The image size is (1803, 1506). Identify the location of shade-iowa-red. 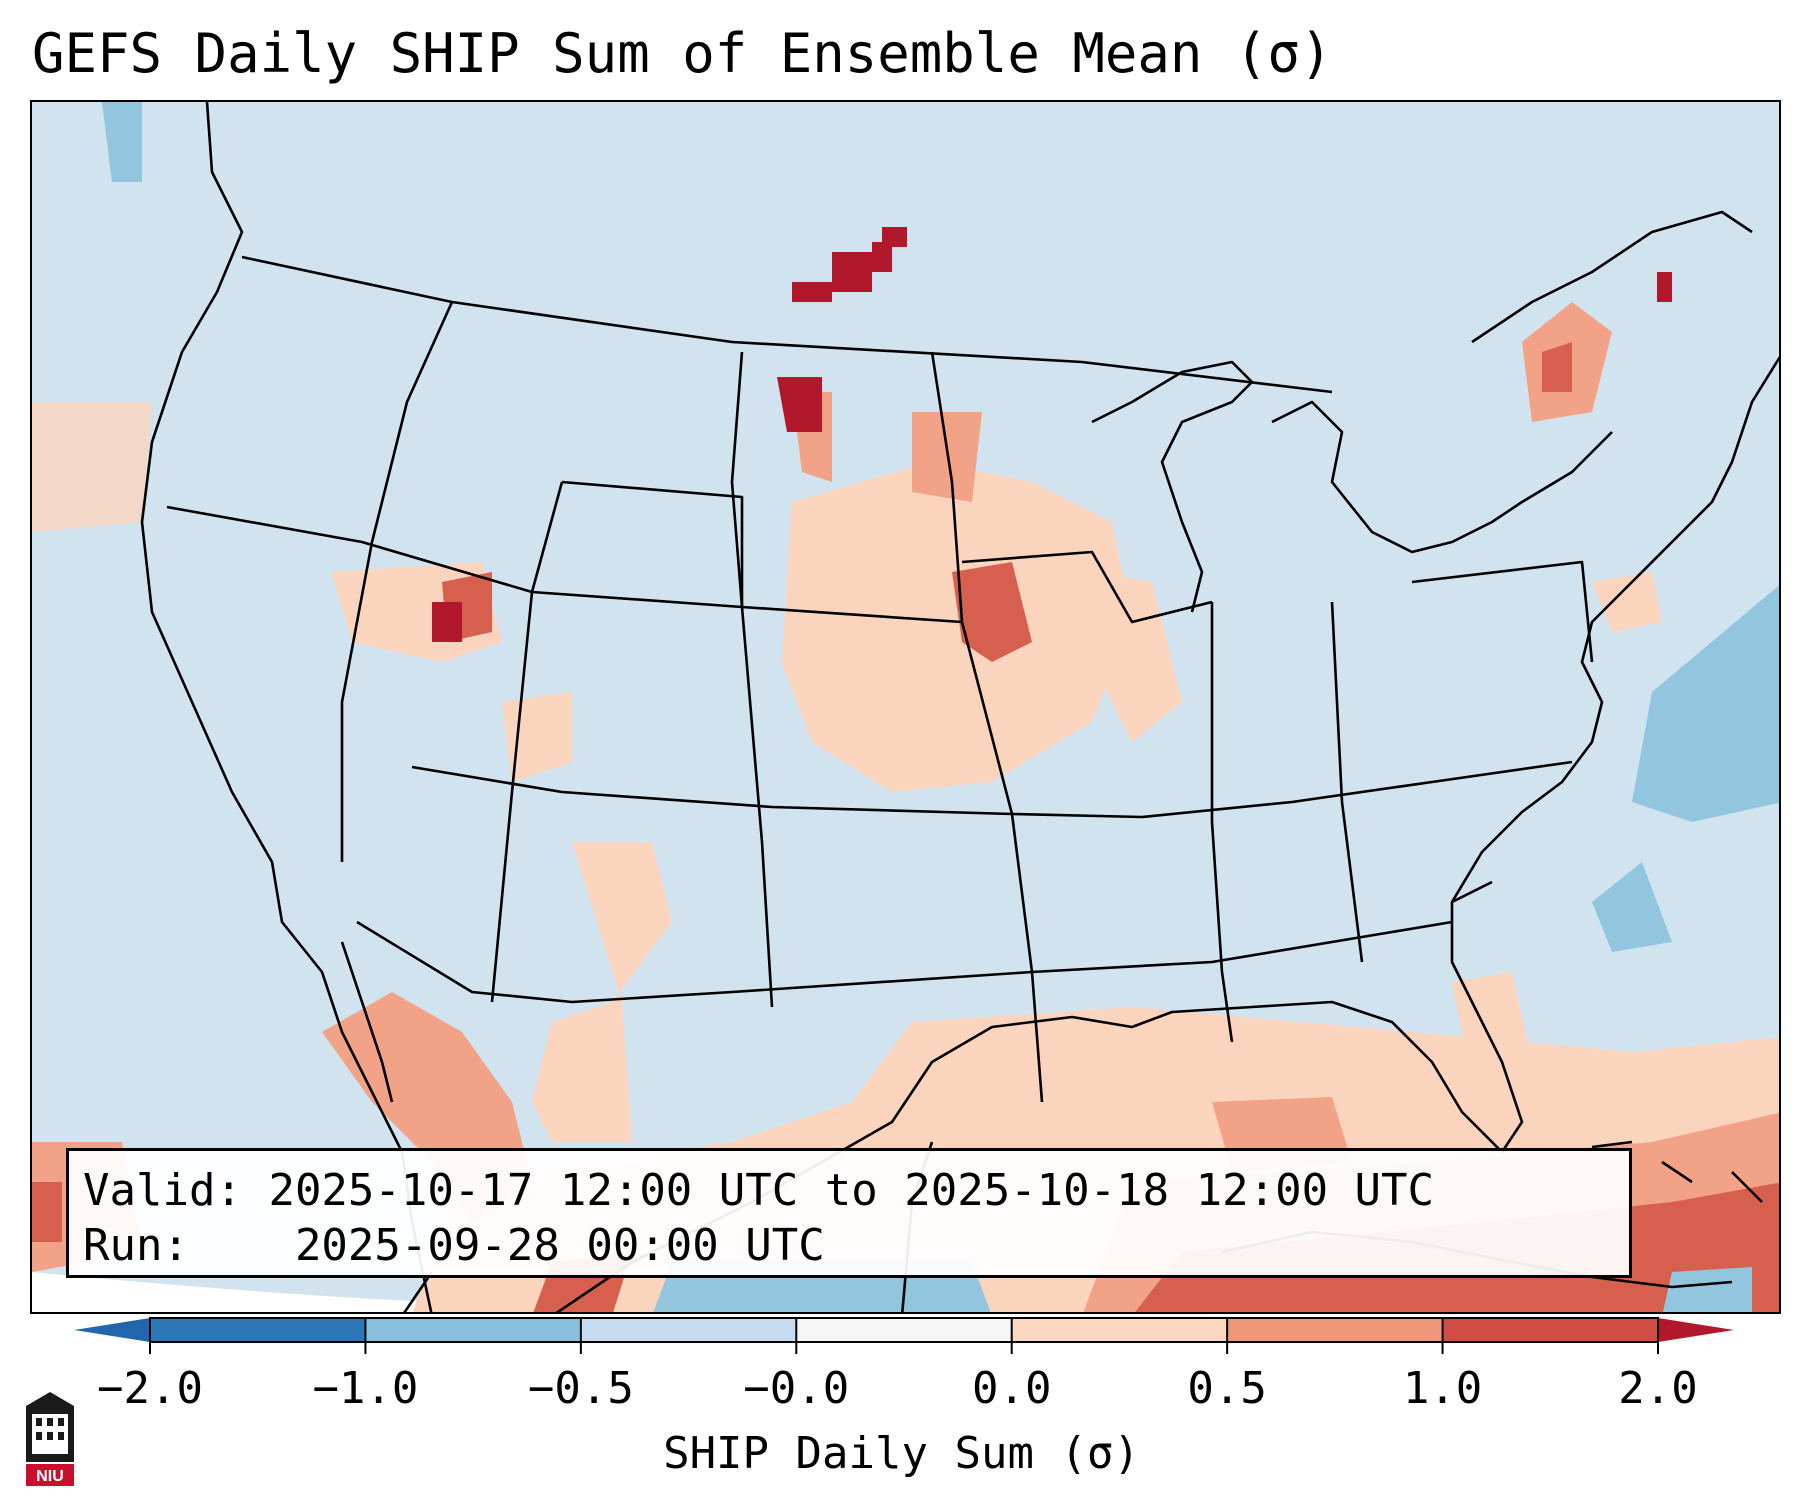
(992, 612).